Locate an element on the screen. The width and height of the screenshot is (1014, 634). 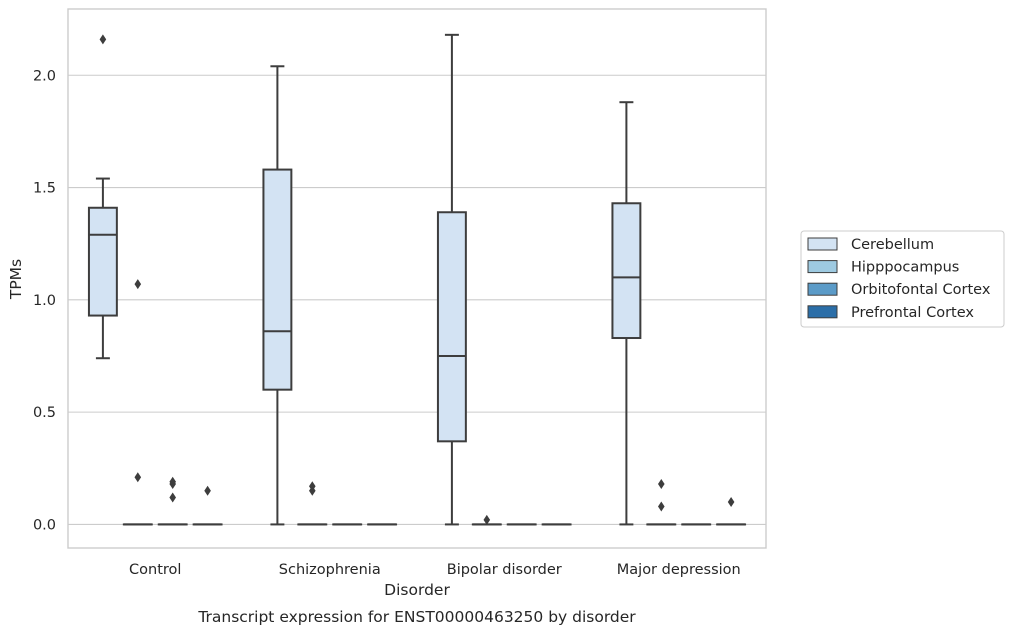
x-tick-label: Schizophrenia is located at coordinates (330, 570).